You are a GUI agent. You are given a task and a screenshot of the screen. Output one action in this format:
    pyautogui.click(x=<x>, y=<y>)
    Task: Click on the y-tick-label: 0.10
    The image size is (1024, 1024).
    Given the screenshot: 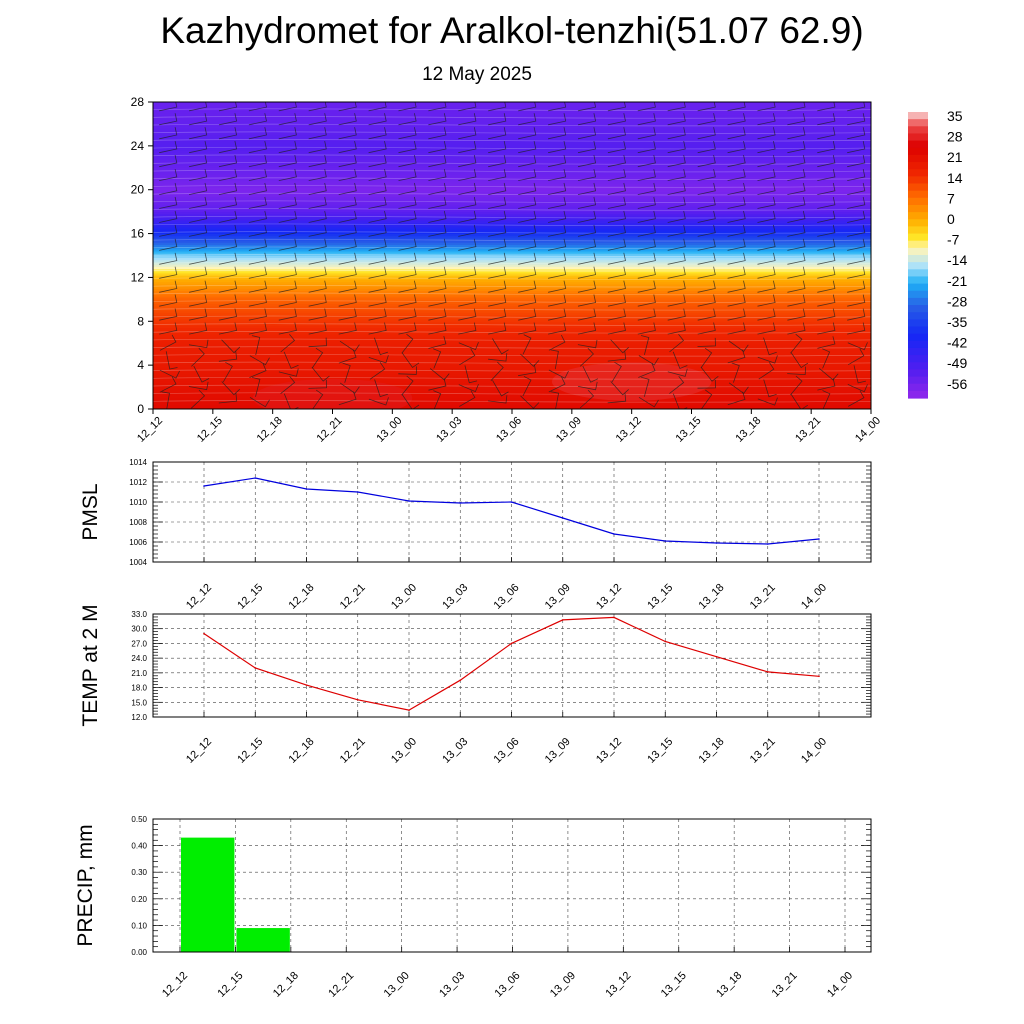 What is the action you would take?
    pyautogui.click(x=139, y=925)
    